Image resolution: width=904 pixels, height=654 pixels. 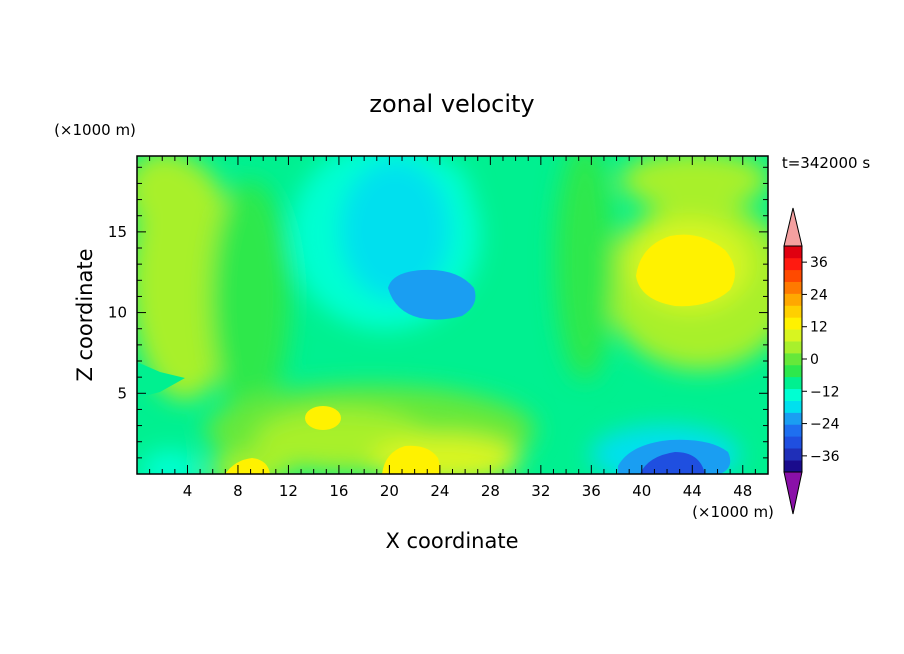 What do you see at coordinates (85, 314) in the screenshot?
I see `y-axis-label: Z coordinate` at bounding box center [85, 314].